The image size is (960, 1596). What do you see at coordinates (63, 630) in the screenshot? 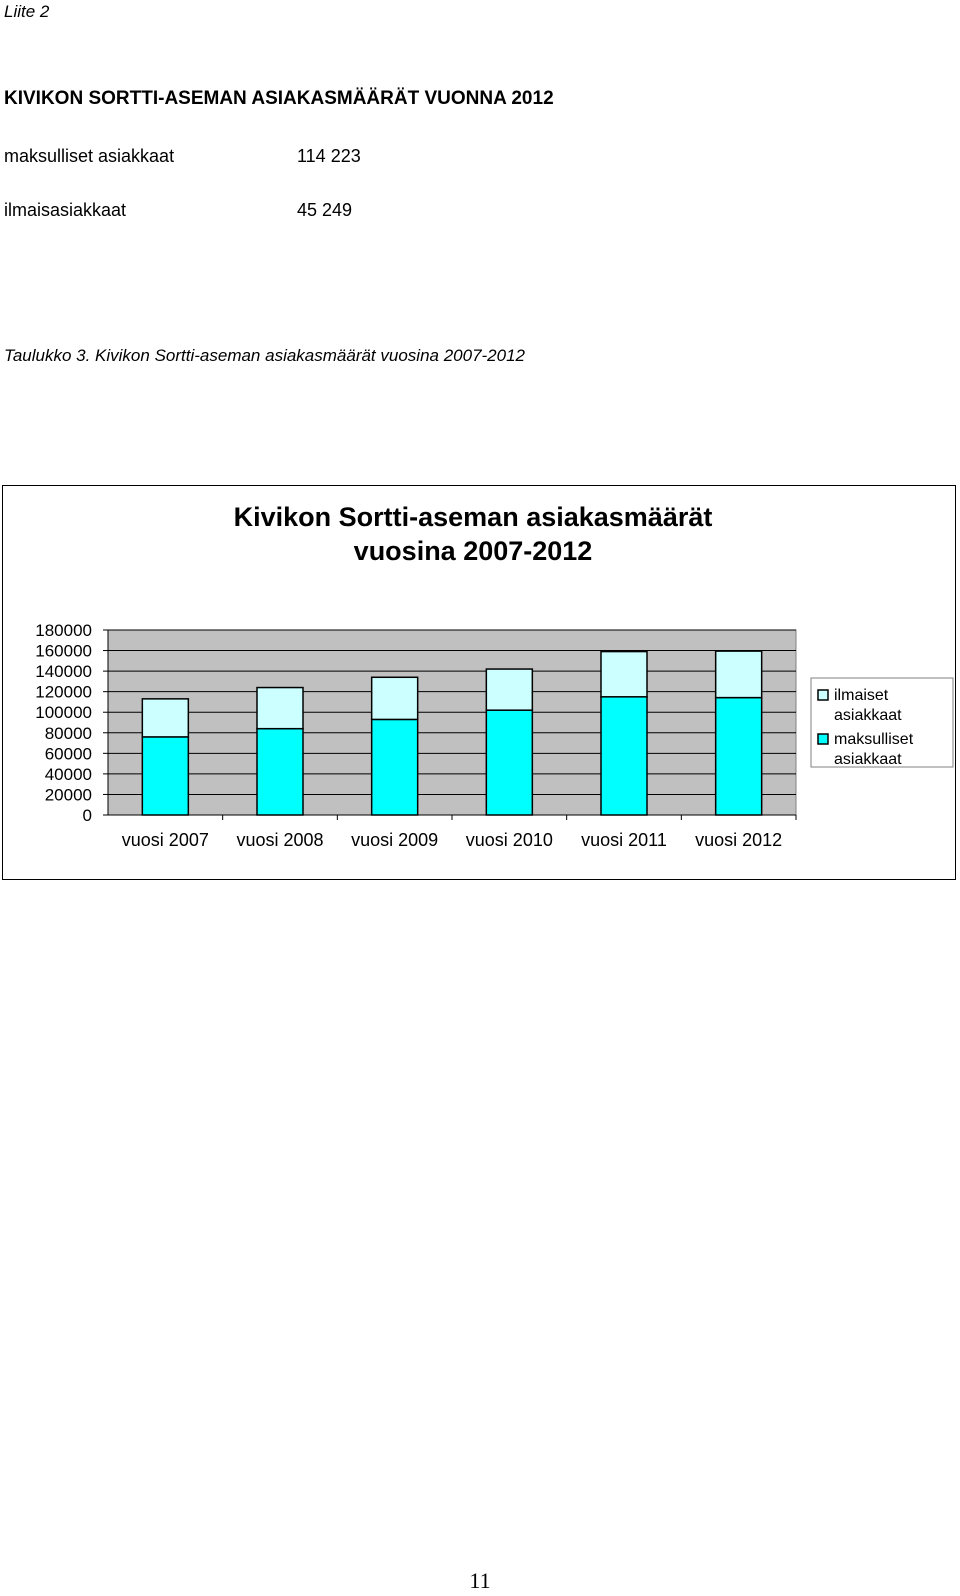
I see `y-tick-label: 180000` at bounding box center [63, 630].